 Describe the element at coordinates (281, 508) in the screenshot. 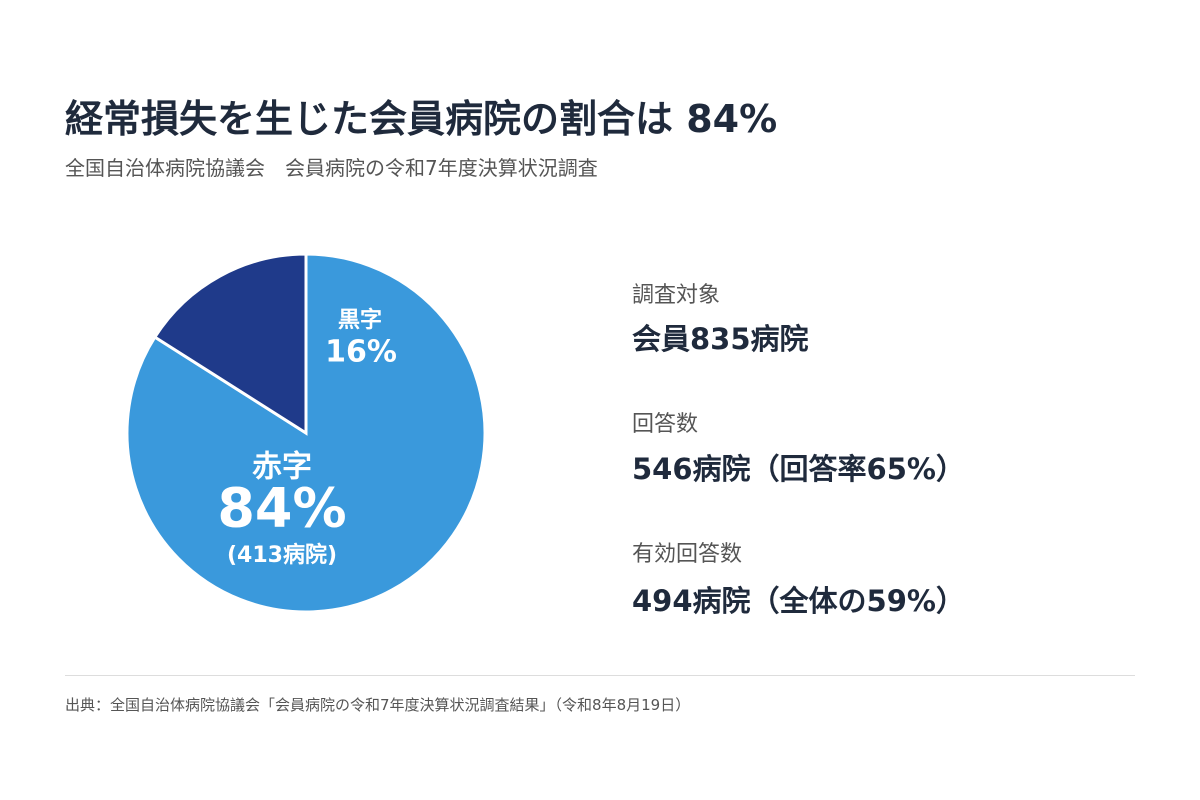

I see `slice-value-label: 84%` at that location.